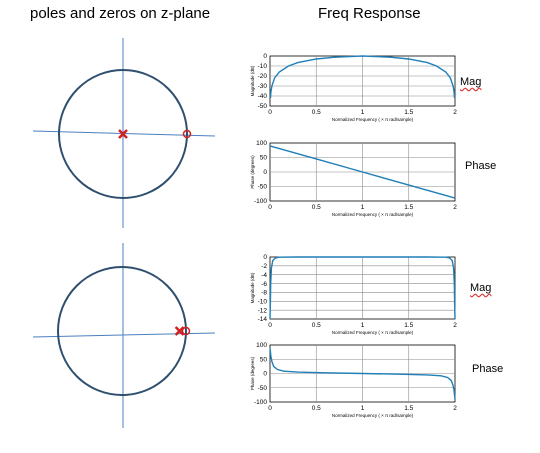 Image resolution: width=540 pixels, height=453 pixels. What do you see at coordinates (471, 82) in the screenshot?
I see `magnitude-label-1: Mag` at bounding box center [471, 82].